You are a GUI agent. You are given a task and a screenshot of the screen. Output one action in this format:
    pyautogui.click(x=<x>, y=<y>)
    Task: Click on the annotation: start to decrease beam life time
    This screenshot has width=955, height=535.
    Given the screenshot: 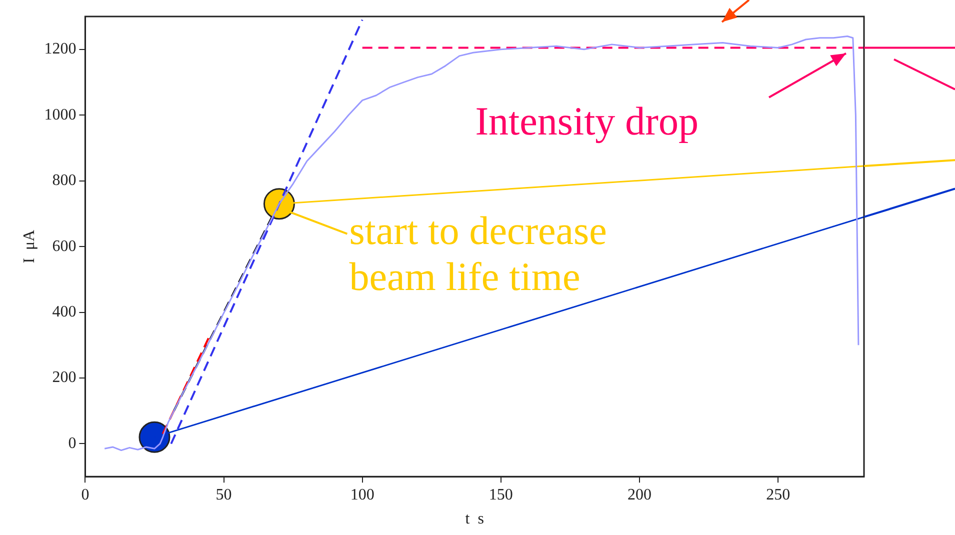 What is the action you would take?
    pyautogui.click(x=478, y=253)
    